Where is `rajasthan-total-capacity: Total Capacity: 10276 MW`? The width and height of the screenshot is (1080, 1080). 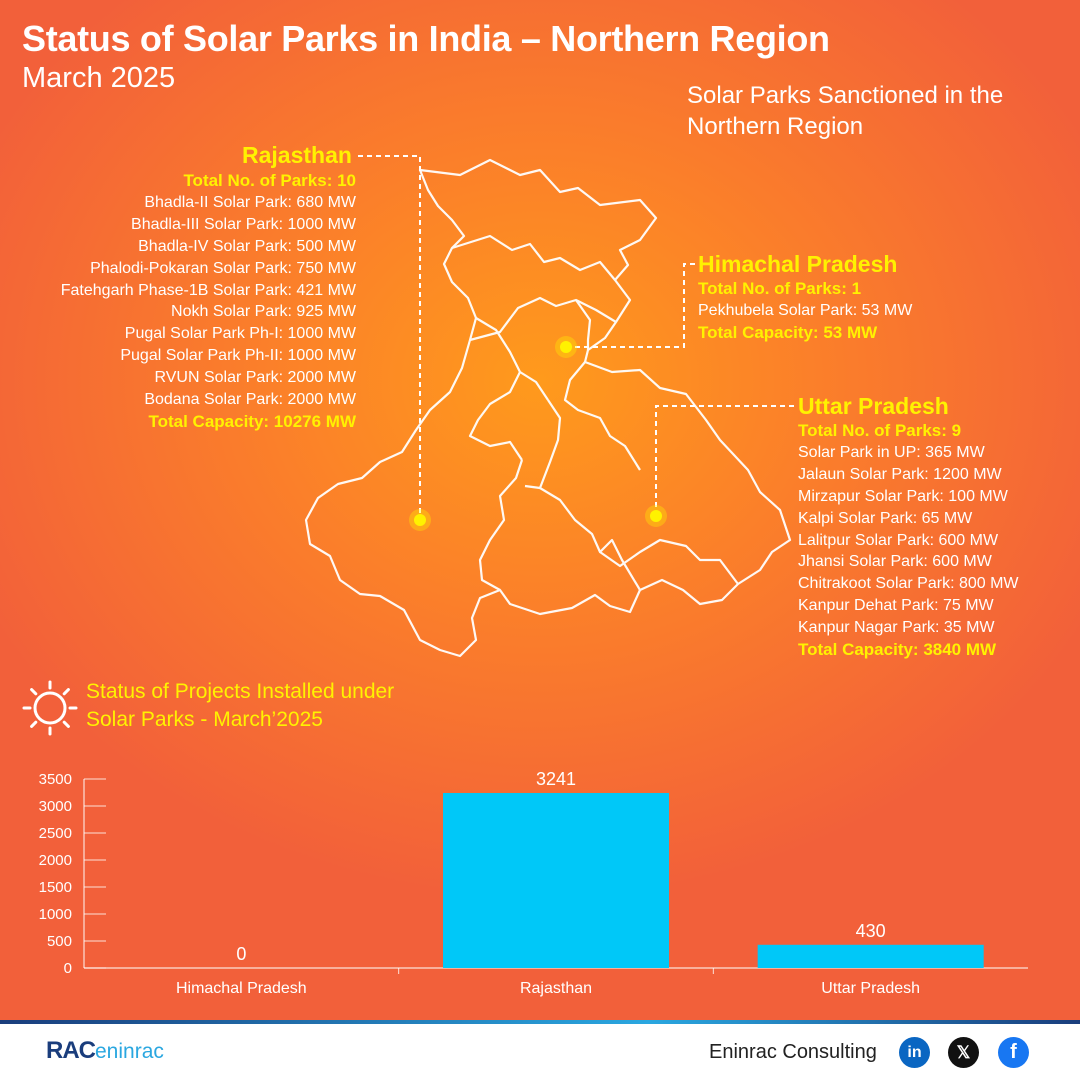
rajasthan-total-capacity: Total Capacity: 10276 MW is located at coordinates (252, 421).